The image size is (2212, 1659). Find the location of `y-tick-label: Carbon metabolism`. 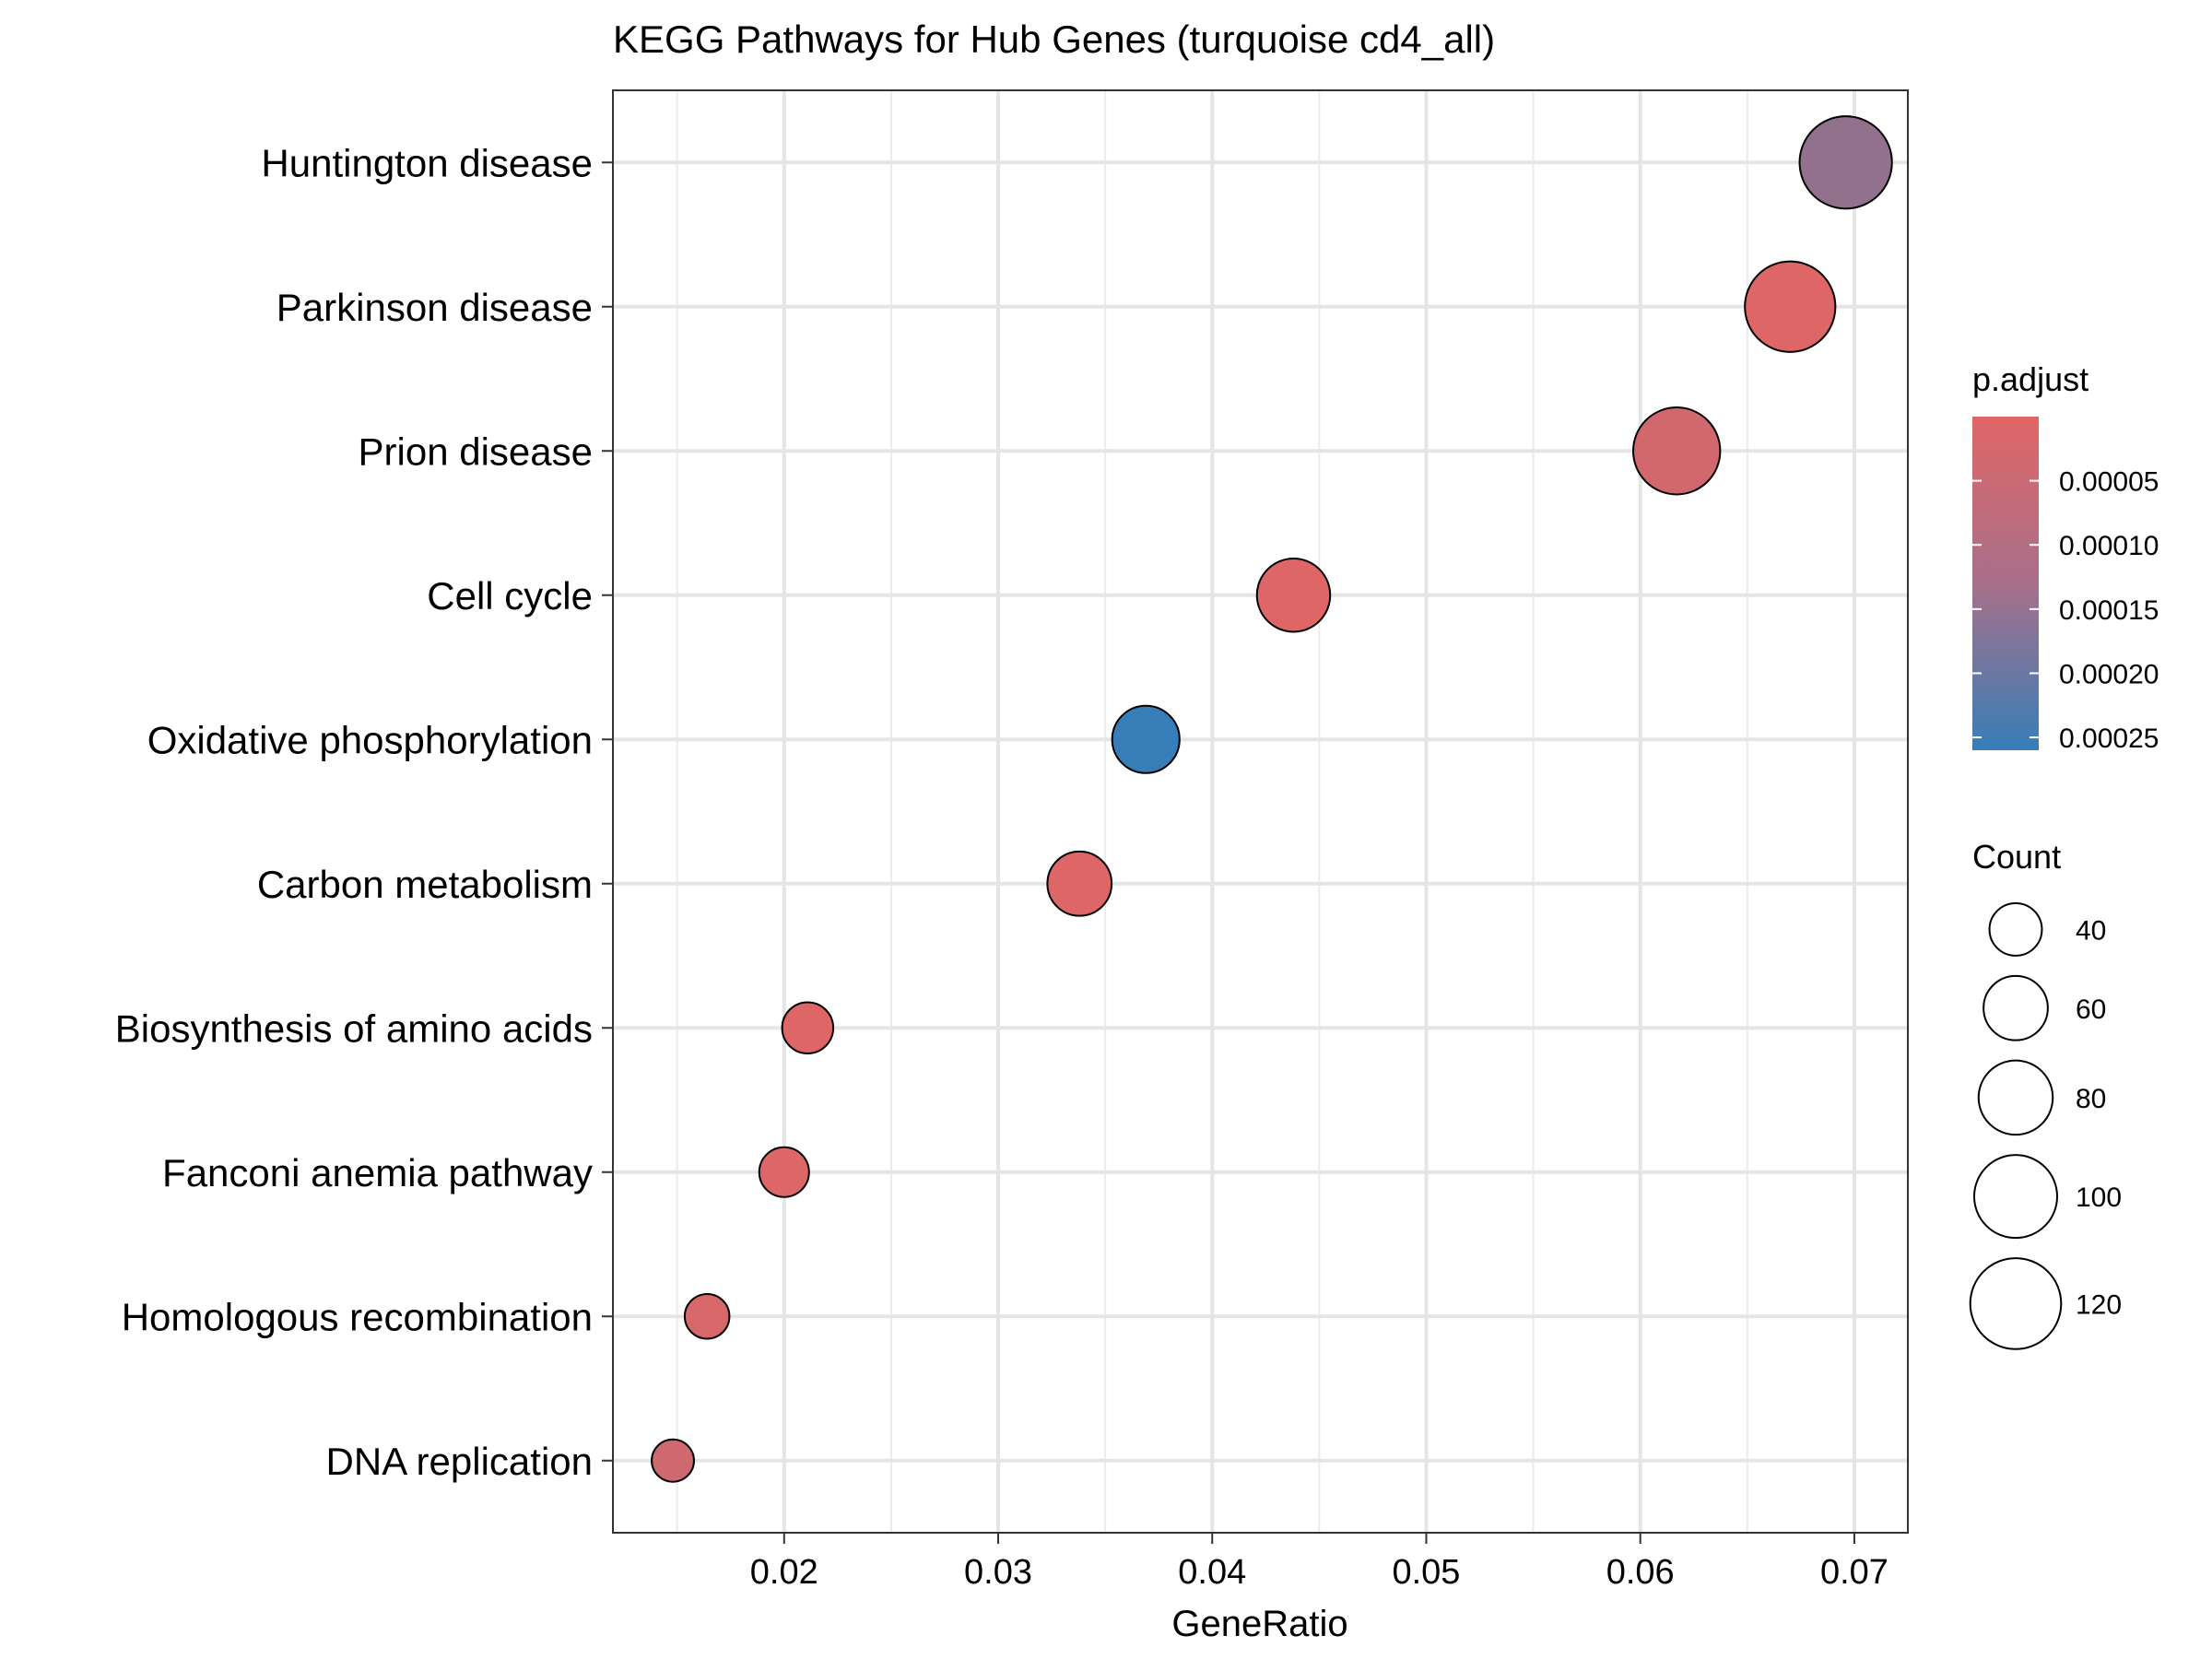

y-tick-label: Carbon metabolism is located at coordinates (425, 884).